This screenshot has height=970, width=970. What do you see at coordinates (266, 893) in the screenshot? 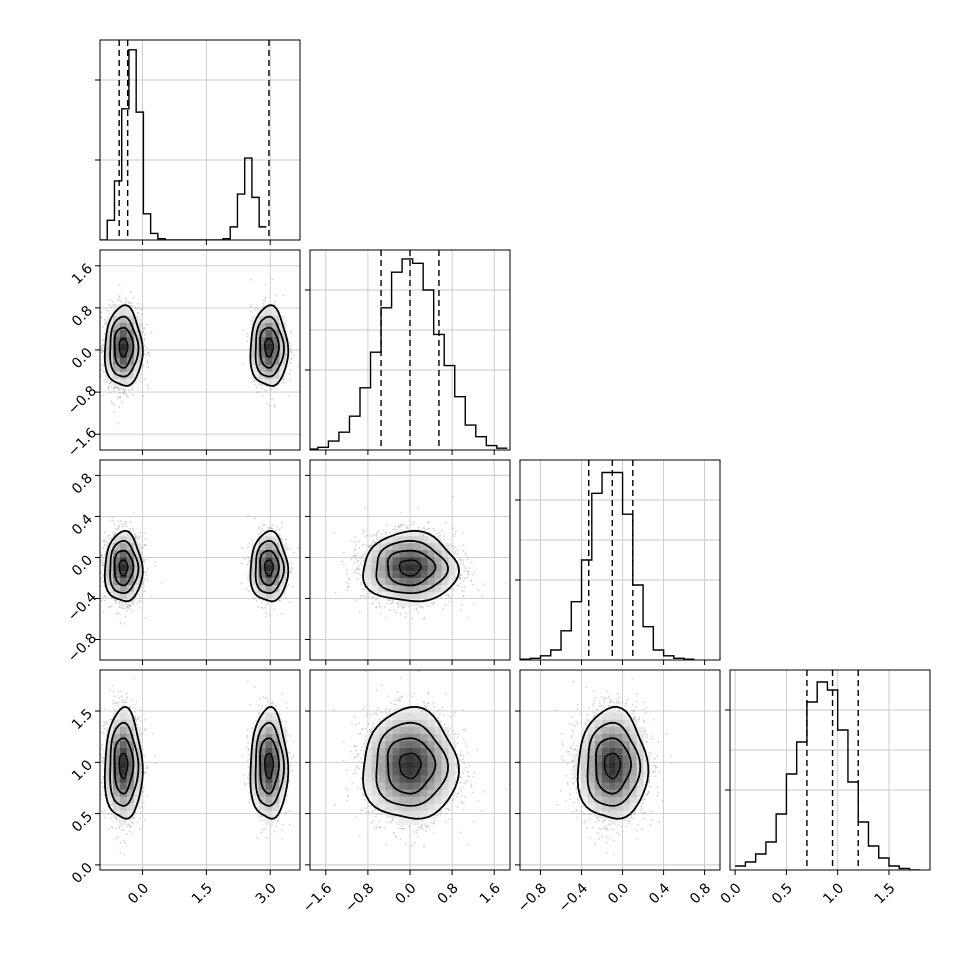
I see `x-tick-label: 3.0` at bounding box center [266, 893].